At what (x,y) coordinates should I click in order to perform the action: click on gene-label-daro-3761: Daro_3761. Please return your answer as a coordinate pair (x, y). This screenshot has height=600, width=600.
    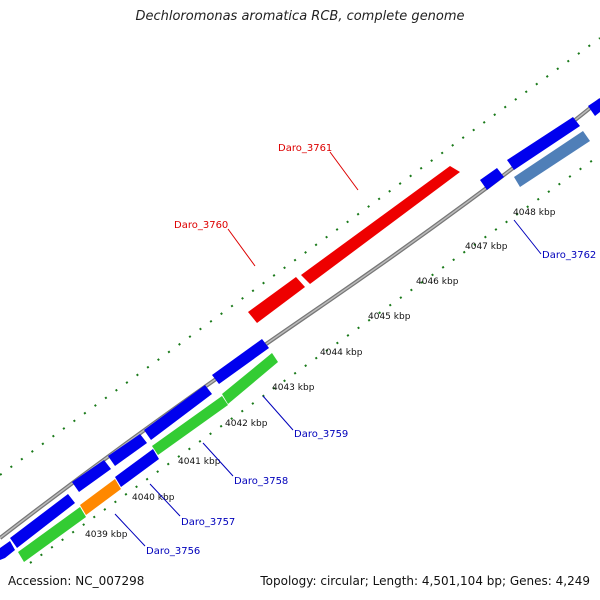
    Looking at the image, I should click on (305, 148).